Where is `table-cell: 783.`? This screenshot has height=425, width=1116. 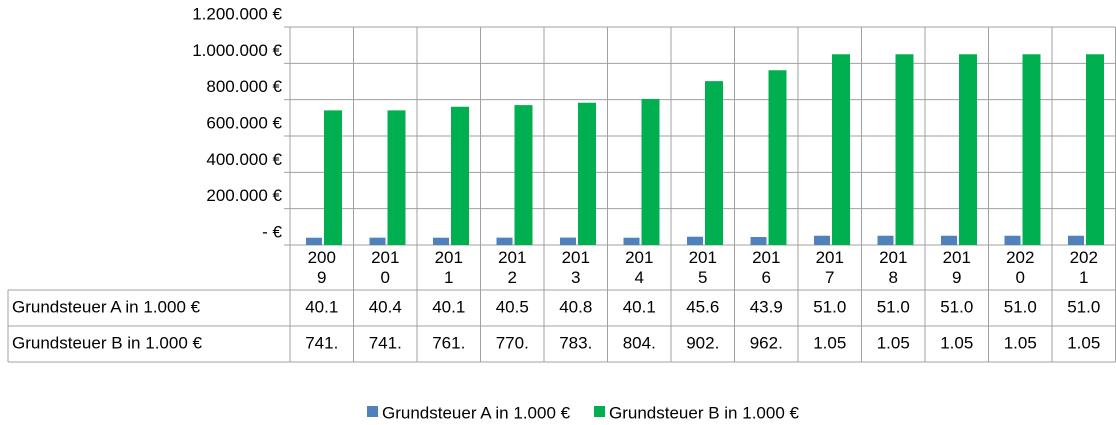
table-cell: 783. is located at coordinates (575, 342).